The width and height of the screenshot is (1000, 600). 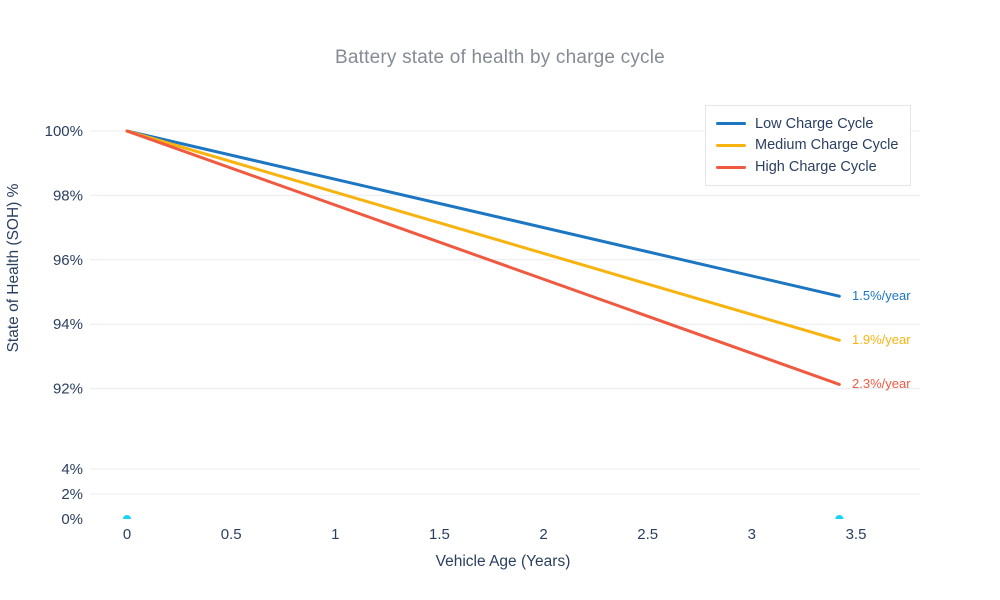 I want to click on legend-label-low: Low Charge Cycle, so click(x=814, y=123).